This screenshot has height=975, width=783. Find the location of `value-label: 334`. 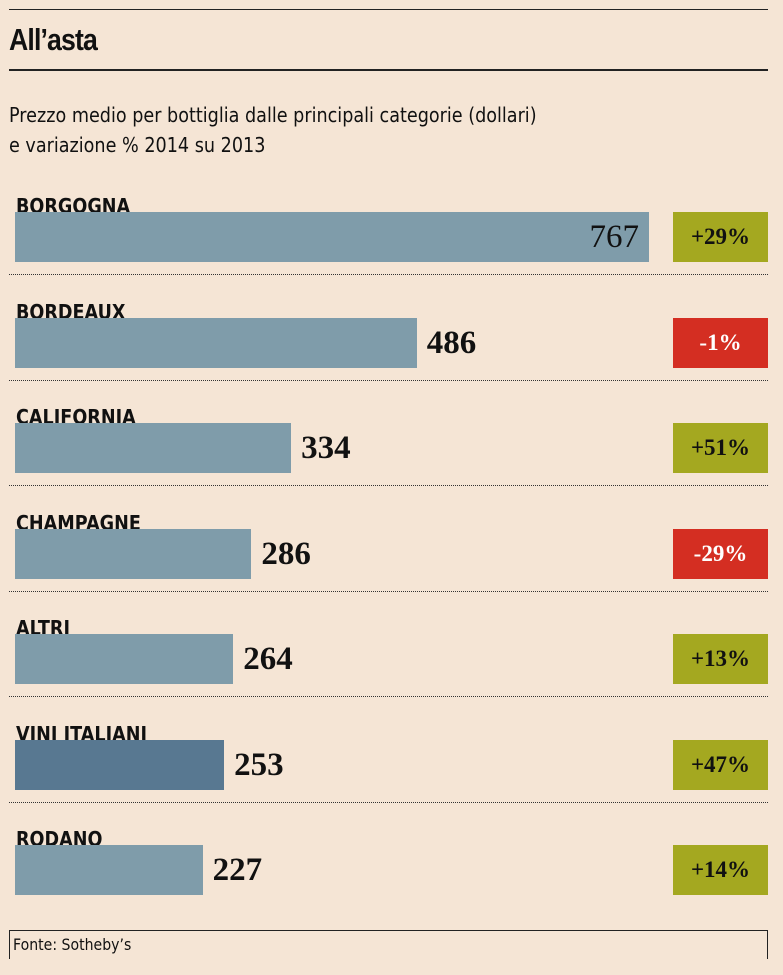

value-label: 334 is located at coordinates (326, 448).